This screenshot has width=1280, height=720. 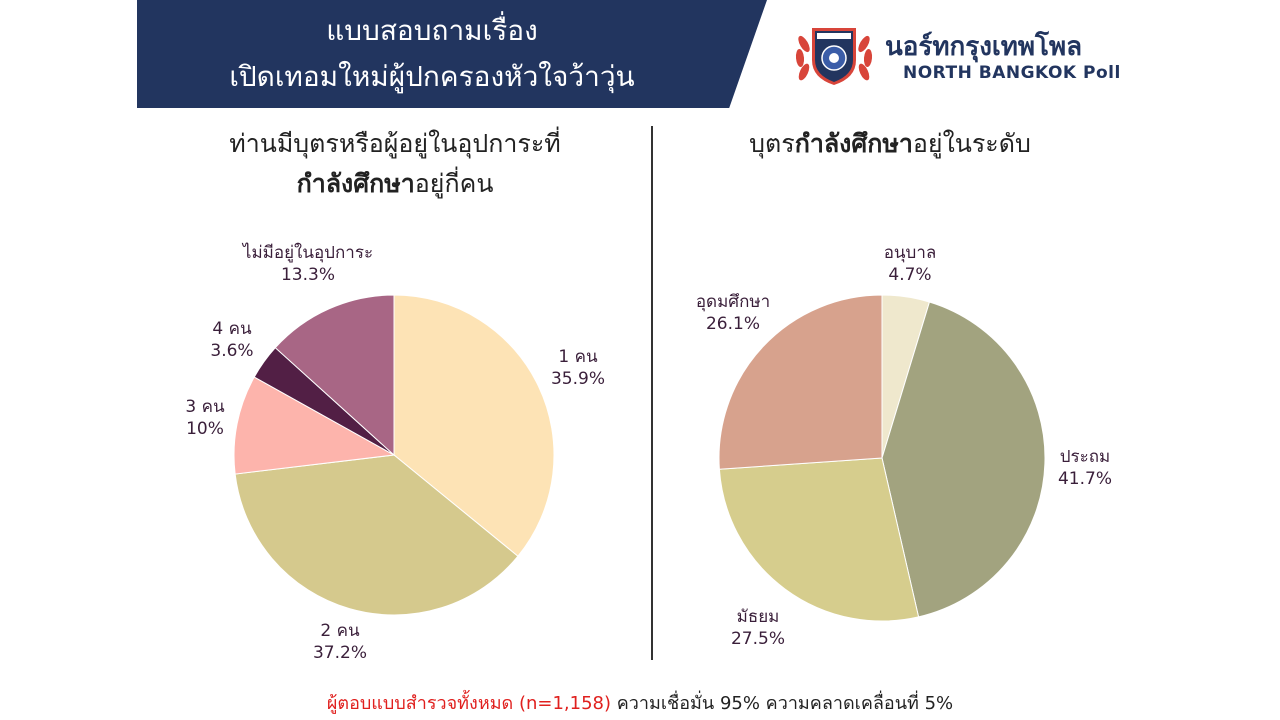 What do you see at coordinates (578, 368) in the screenshot?
I see `left-slice-label-0: 1 คน 35.9%` at bounding box center [578, 368].